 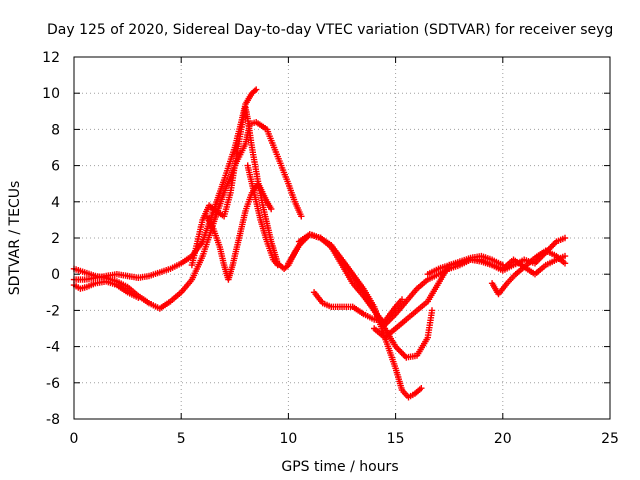 What do you see at coordinates (55, 130) in the screenshot?
I see `y-tick-label: 8` at bounding box center [55, 130].